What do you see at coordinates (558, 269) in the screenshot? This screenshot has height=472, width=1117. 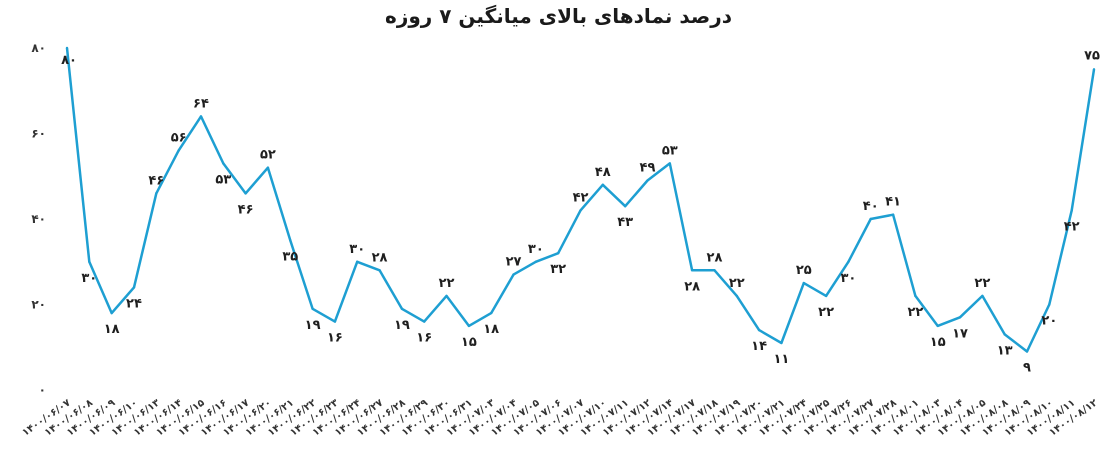 I see `data-label: ۳۲` at bounding box center [558, 269].